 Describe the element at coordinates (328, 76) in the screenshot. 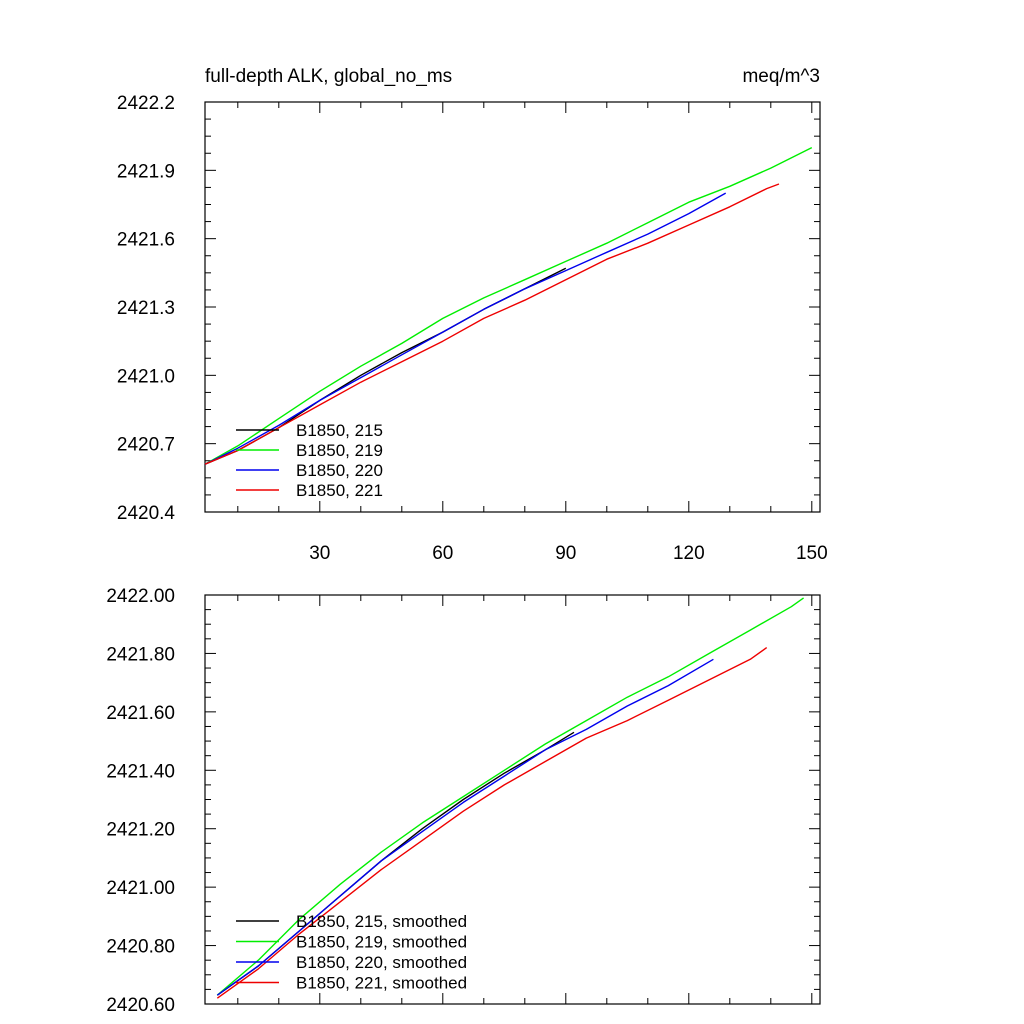

I see `chart-title: full-depth ALK, global_no_ms` at that location.